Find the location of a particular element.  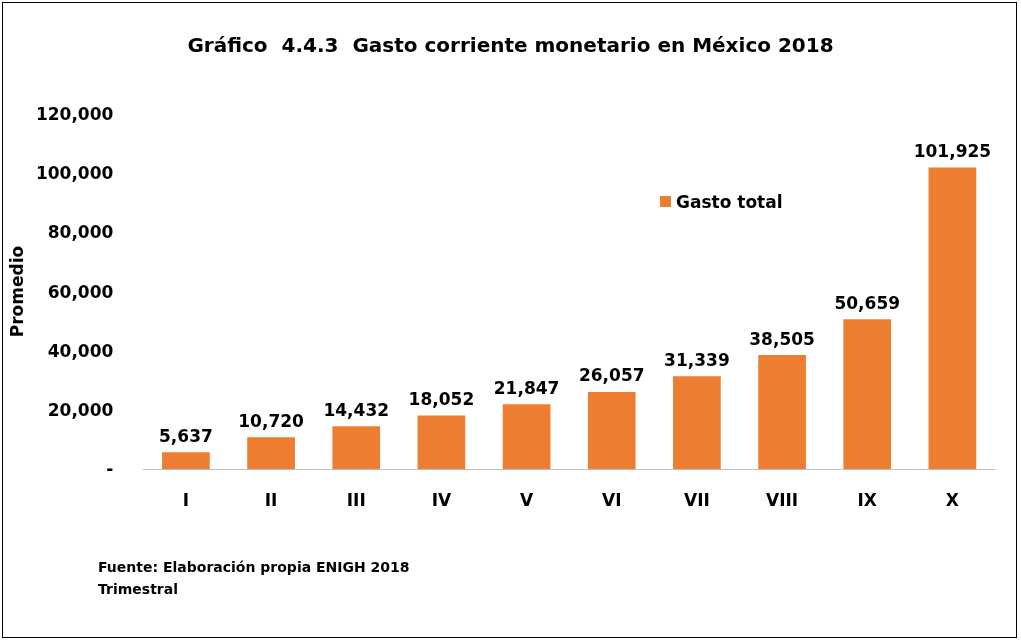

x-tick-label: VI is located at coordinates (612, 499).